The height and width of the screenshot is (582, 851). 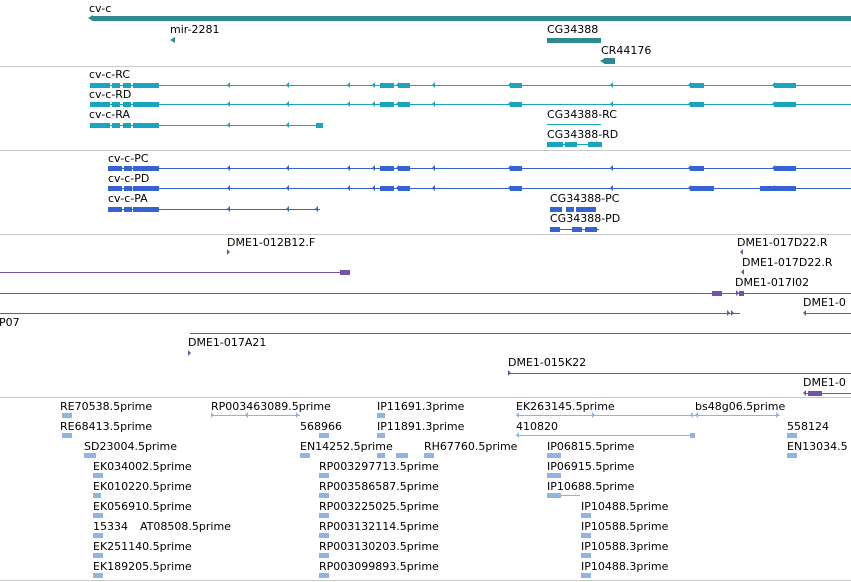 What do you see at coordinates (195, 29) in the screenshot?
I see `gene-label: mir-2281` at bounding box center [195, 29].